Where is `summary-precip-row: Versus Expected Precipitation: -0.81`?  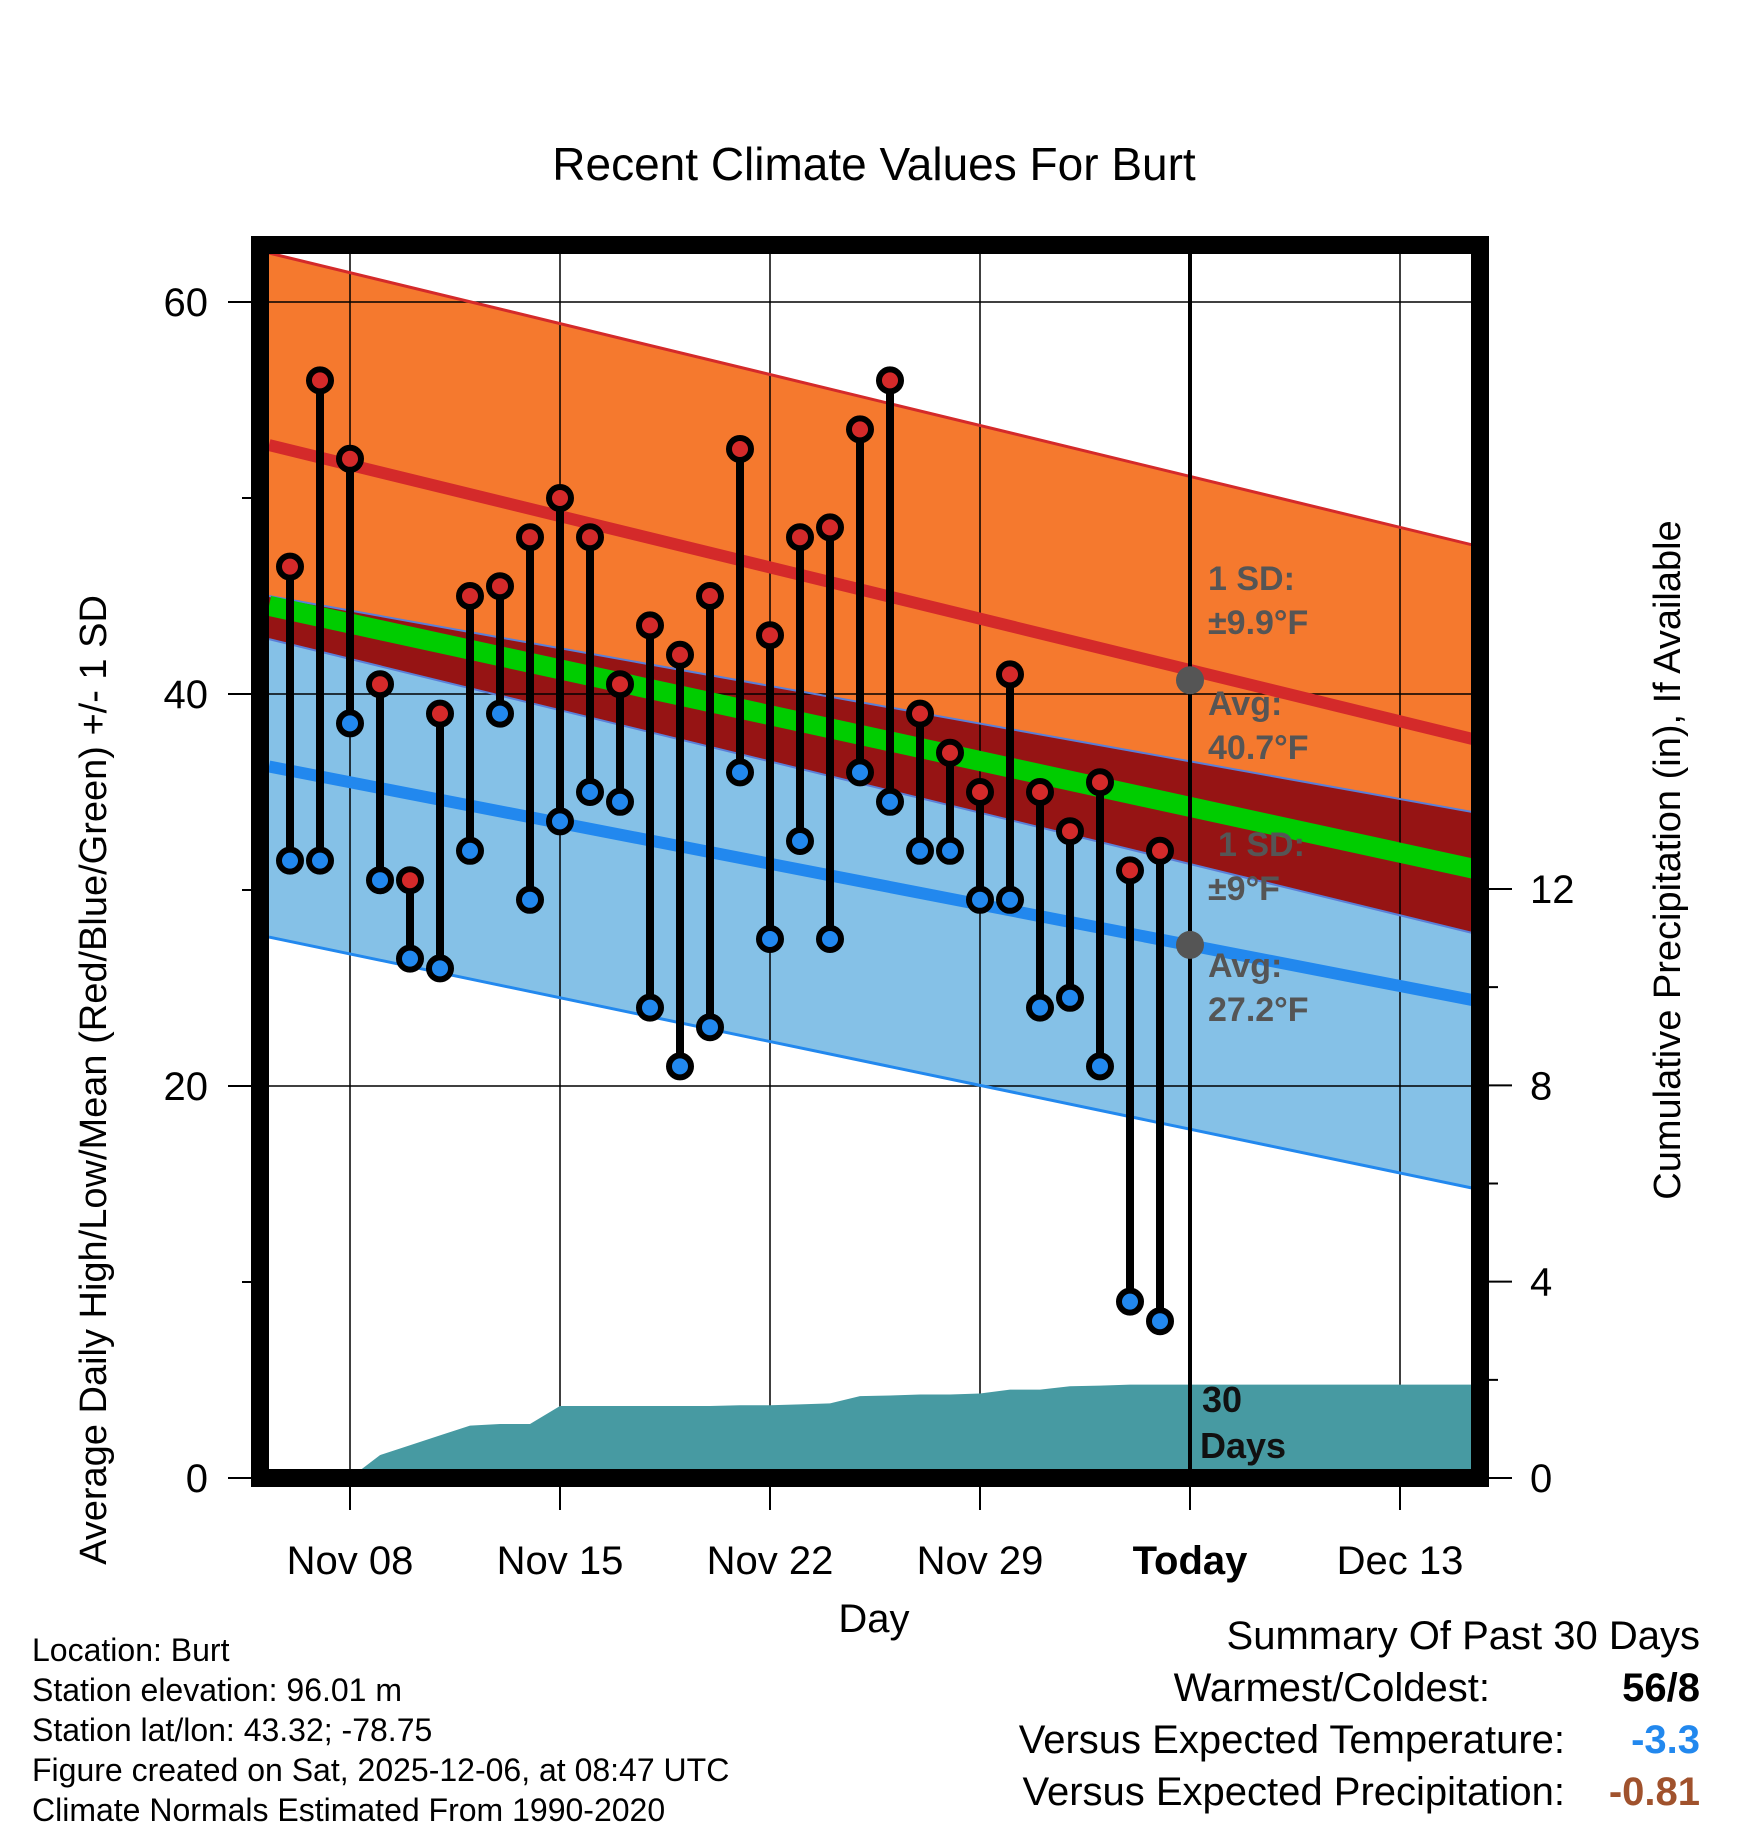
summary-precip-row: Versus Expected Precipitation: -0.81 is located at coordinates (1250, 1792).